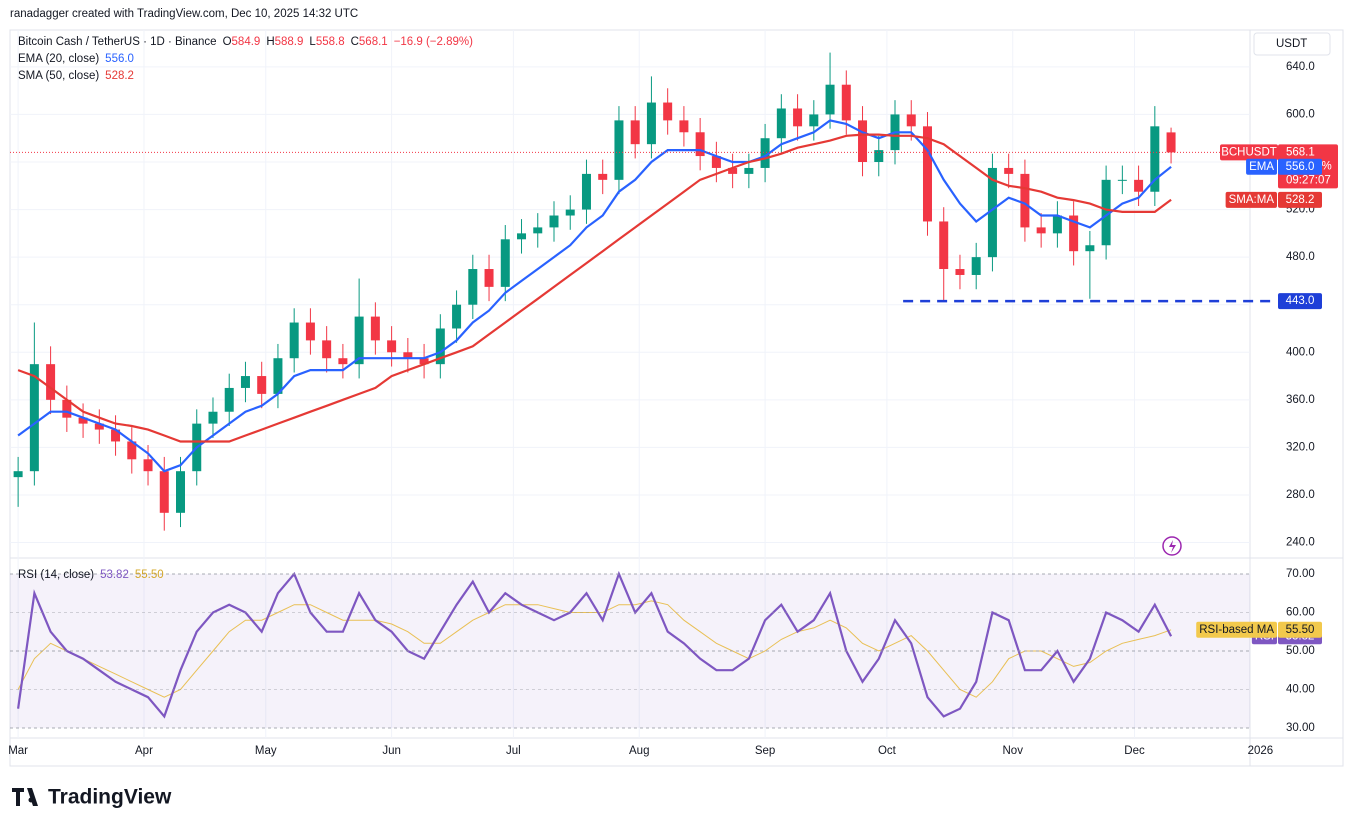 Image resolution: width=1353 pixels, height=826 pixels. Describe the element at coordinates (1300, 447) in the screenshot. I see `y-tick-label: 320.0` at that location.